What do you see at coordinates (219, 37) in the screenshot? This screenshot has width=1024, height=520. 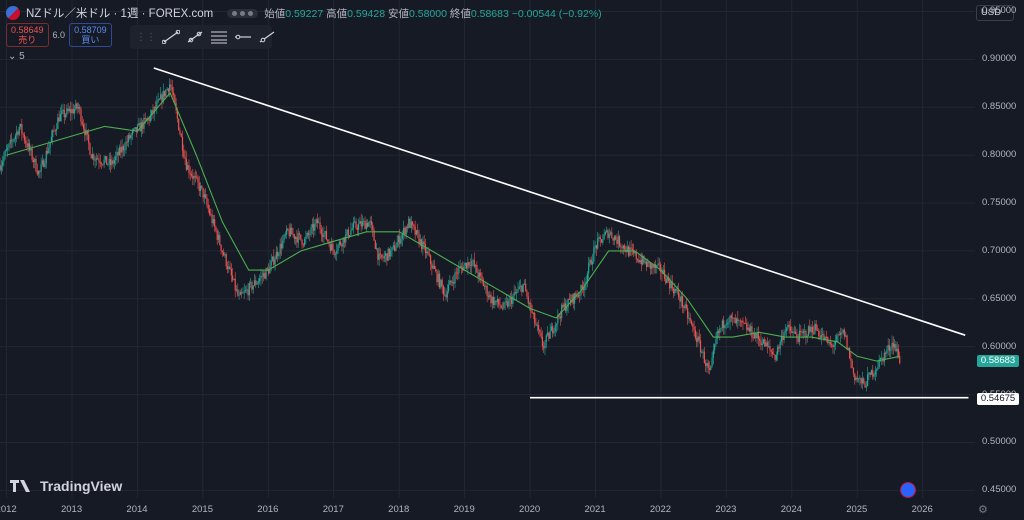 I see `fib-icon` at bounding box center [219, 37].